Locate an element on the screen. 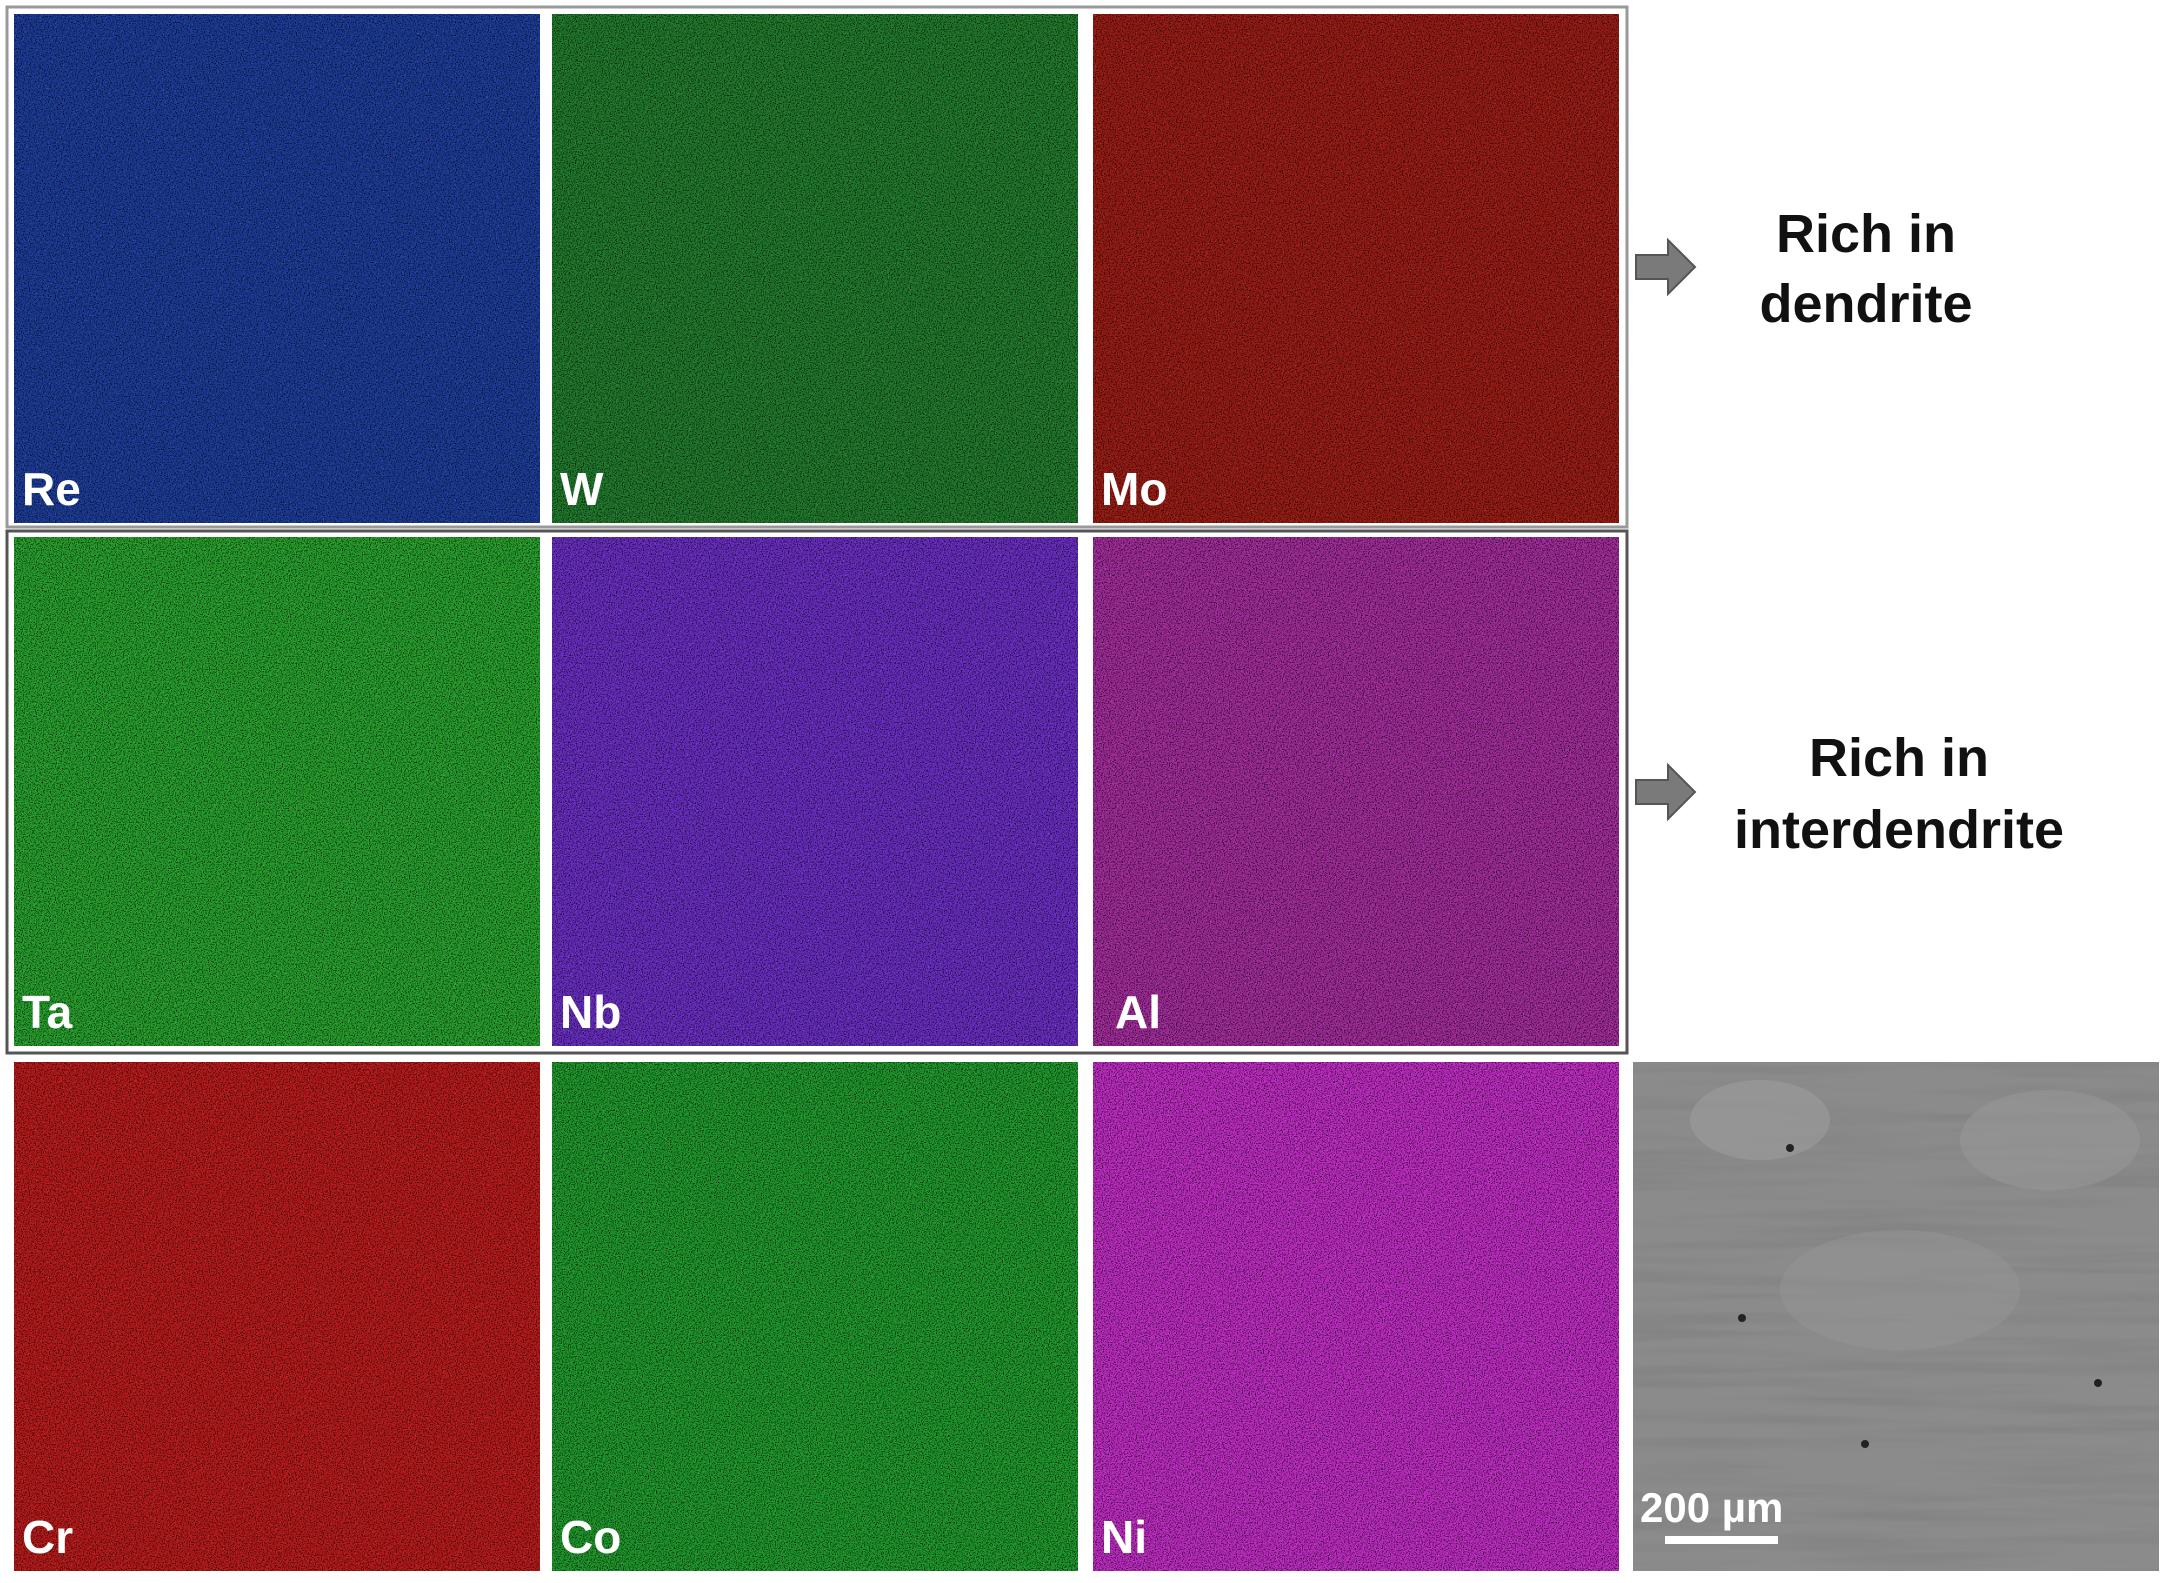 Image resolution: width=2164 pixels, height=1583 pixels. element-map: Mo is located at coordinates (1356, 268).